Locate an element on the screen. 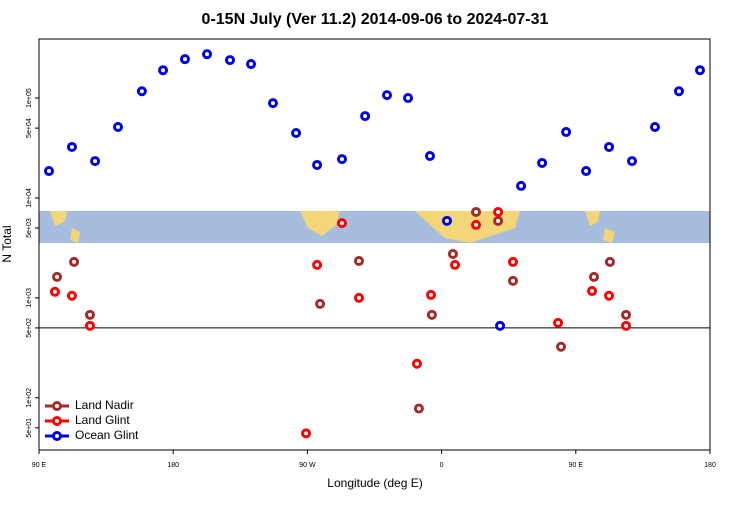 The width and height of the screenshot is (750, 505). y-tick-label: 5e+04 is located at coordinates (29, 128).